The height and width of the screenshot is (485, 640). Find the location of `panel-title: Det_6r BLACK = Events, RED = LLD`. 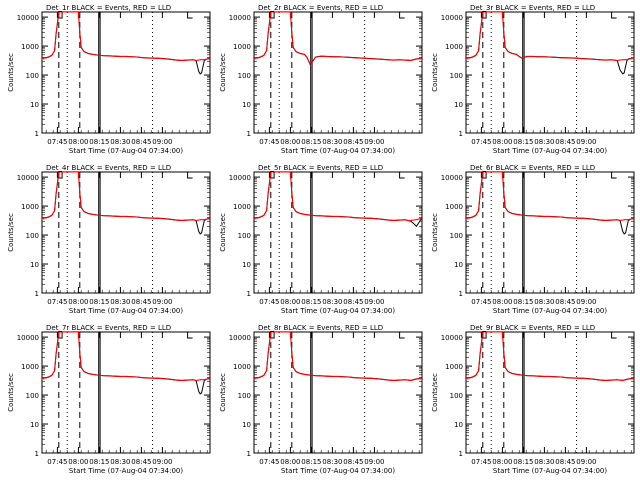

panel-title: Det_6r BLACK = Events, RED = LLD is located at coordinates (532, 168).